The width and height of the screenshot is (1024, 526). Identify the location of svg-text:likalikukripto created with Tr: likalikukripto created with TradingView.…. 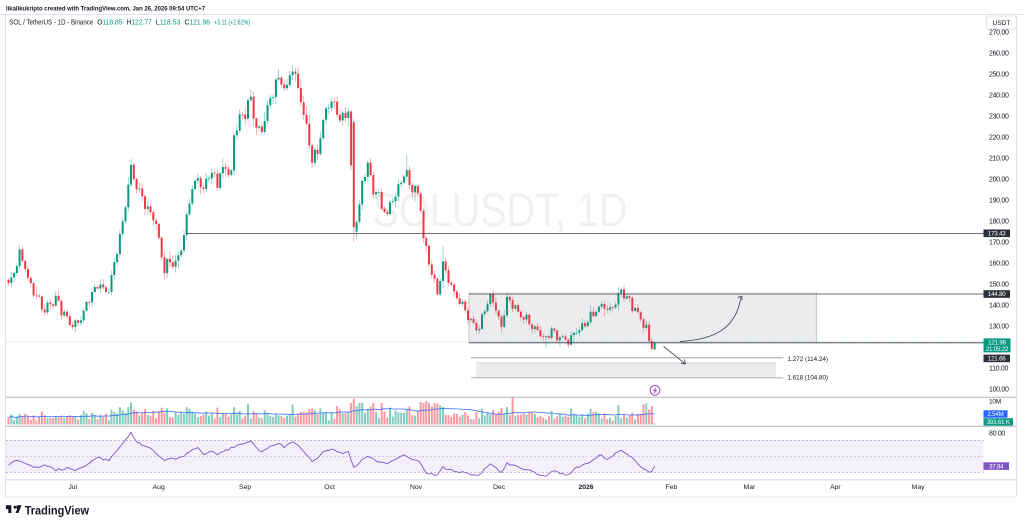
(105, 9).